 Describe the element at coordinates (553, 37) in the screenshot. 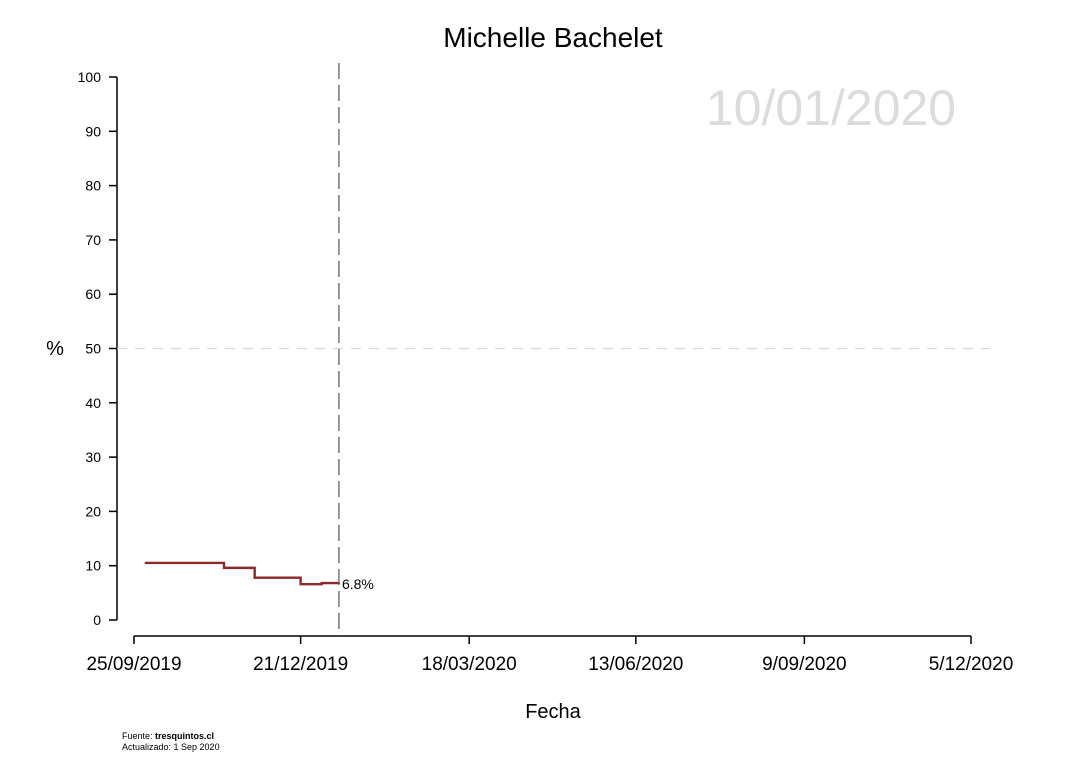

I see `chart-title: Michelle Bachelet` at that location.